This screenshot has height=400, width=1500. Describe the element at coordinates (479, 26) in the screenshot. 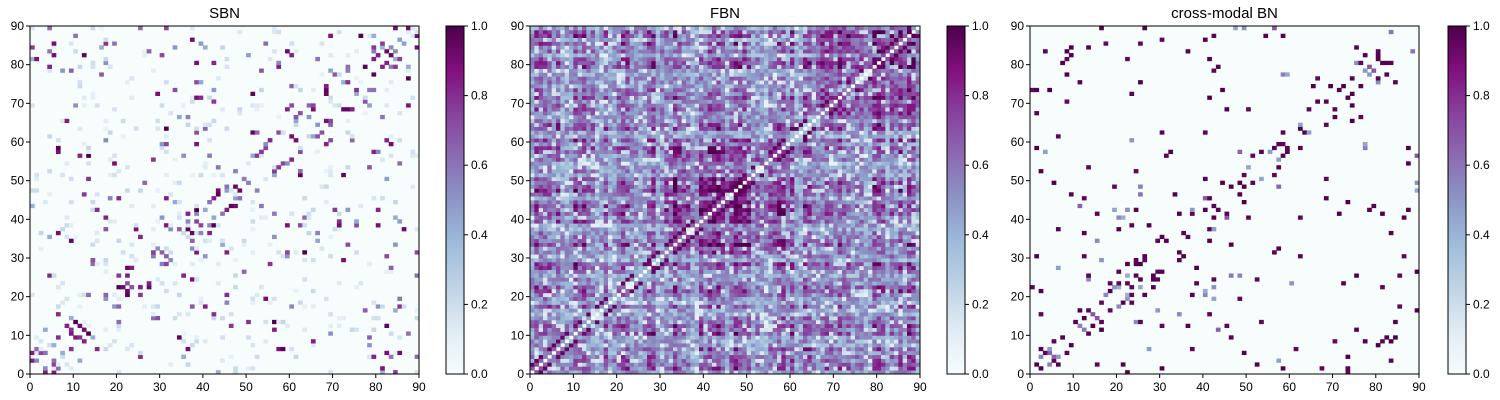

I see `colorbar-tick-label: 1.0` at that location.